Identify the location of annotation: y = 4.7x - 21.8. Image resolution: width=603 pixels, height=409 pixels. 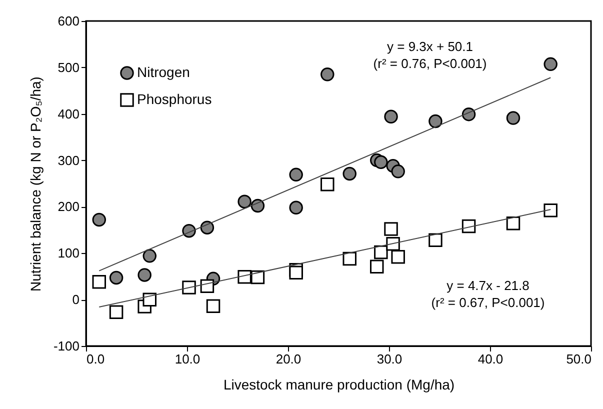
(488, 285).